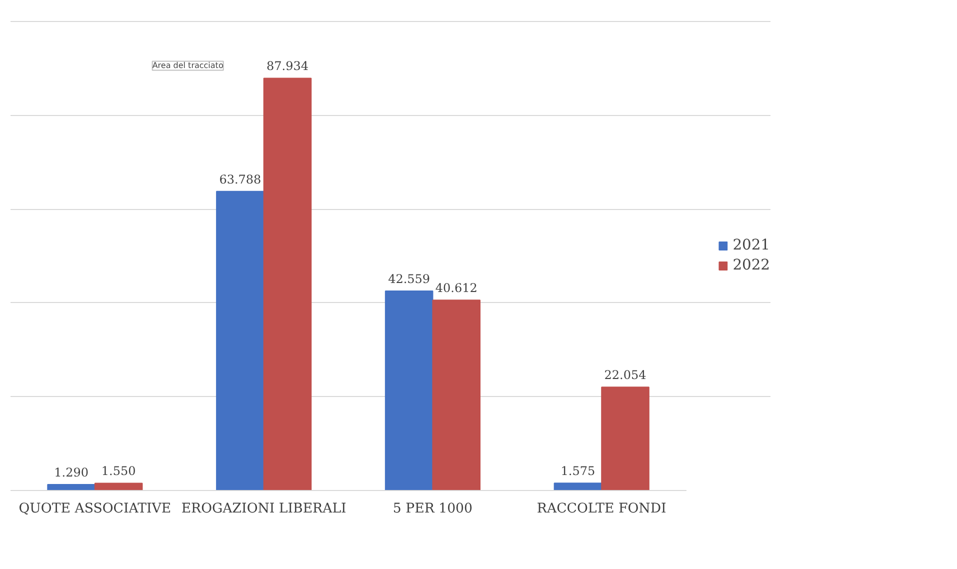 The image size is (957, 569). Describe the element at coordinates (625, 375) in the screenshot. I see `data-label: 22.054` at that location.